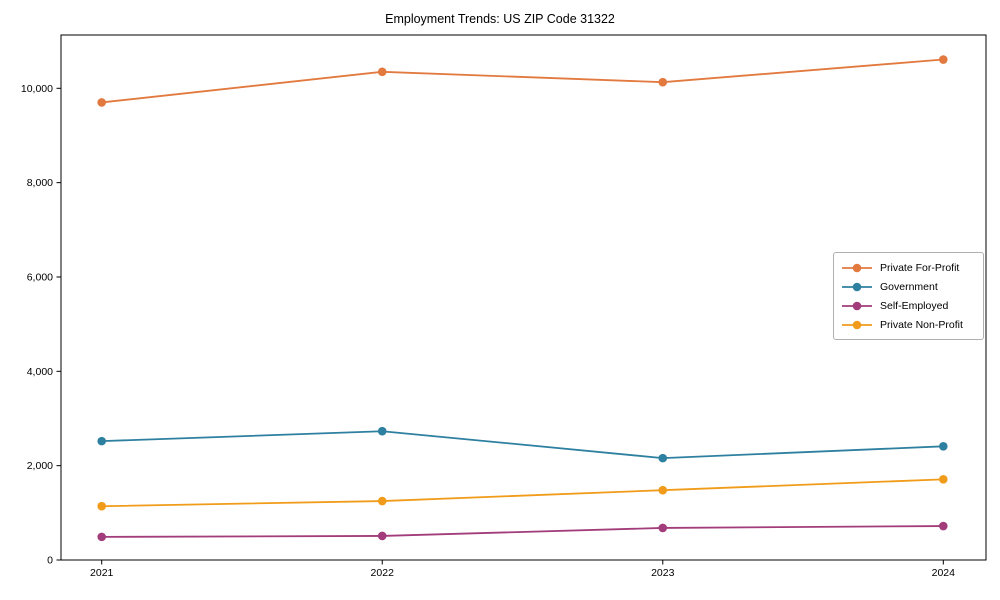  I want to click on legend-item: Self-Employed, so click(908, 305).